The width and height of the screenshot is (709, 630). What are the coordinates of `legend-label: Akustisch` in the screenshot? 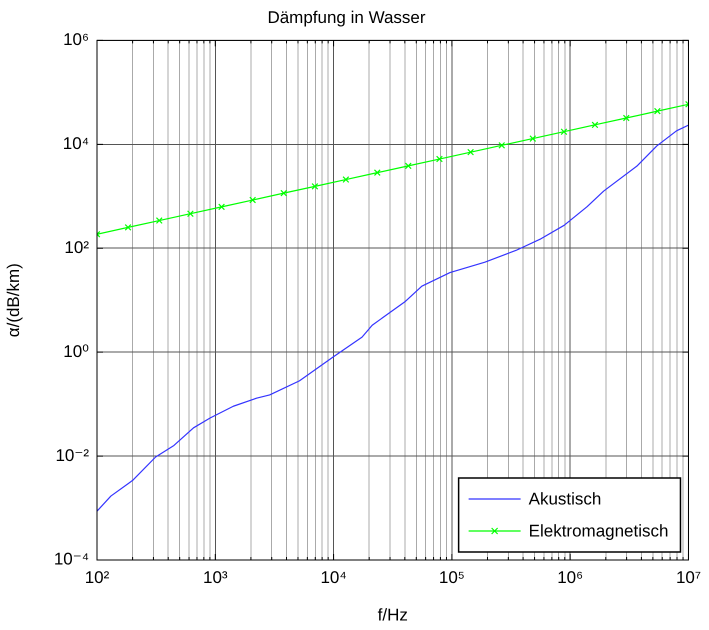 It's located at (565, 499).